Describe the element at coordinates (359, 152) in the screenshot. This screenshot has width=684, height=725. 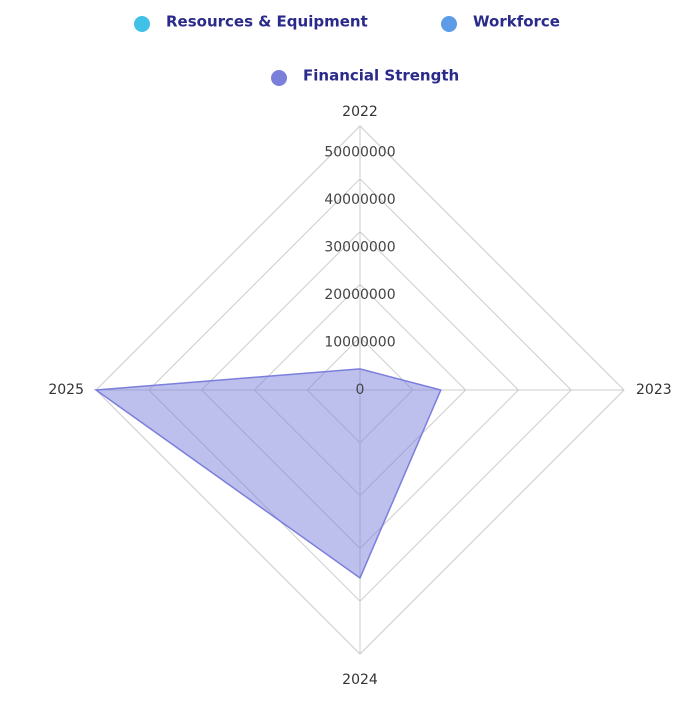
I see `y-tick-label: 50000000` at that location.